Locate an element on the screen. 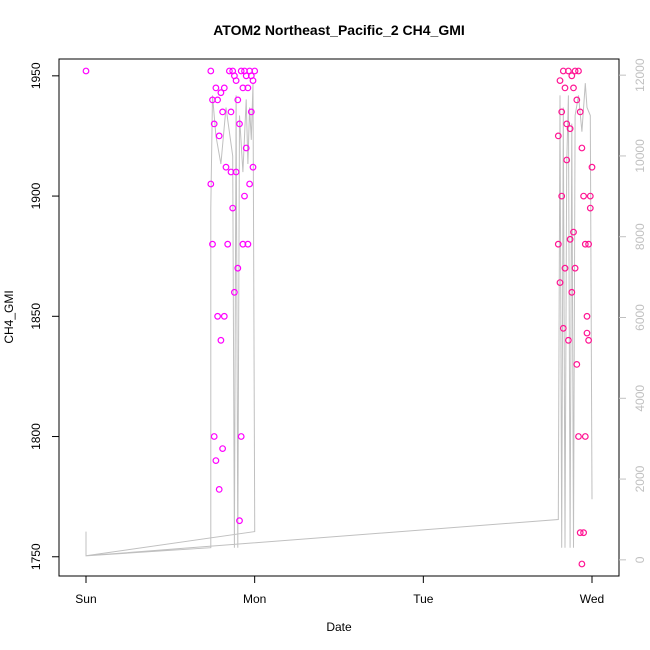 This screenshot has width=650, height=650. x-tick-label-3: Wed is located at coordinates (592, 599).